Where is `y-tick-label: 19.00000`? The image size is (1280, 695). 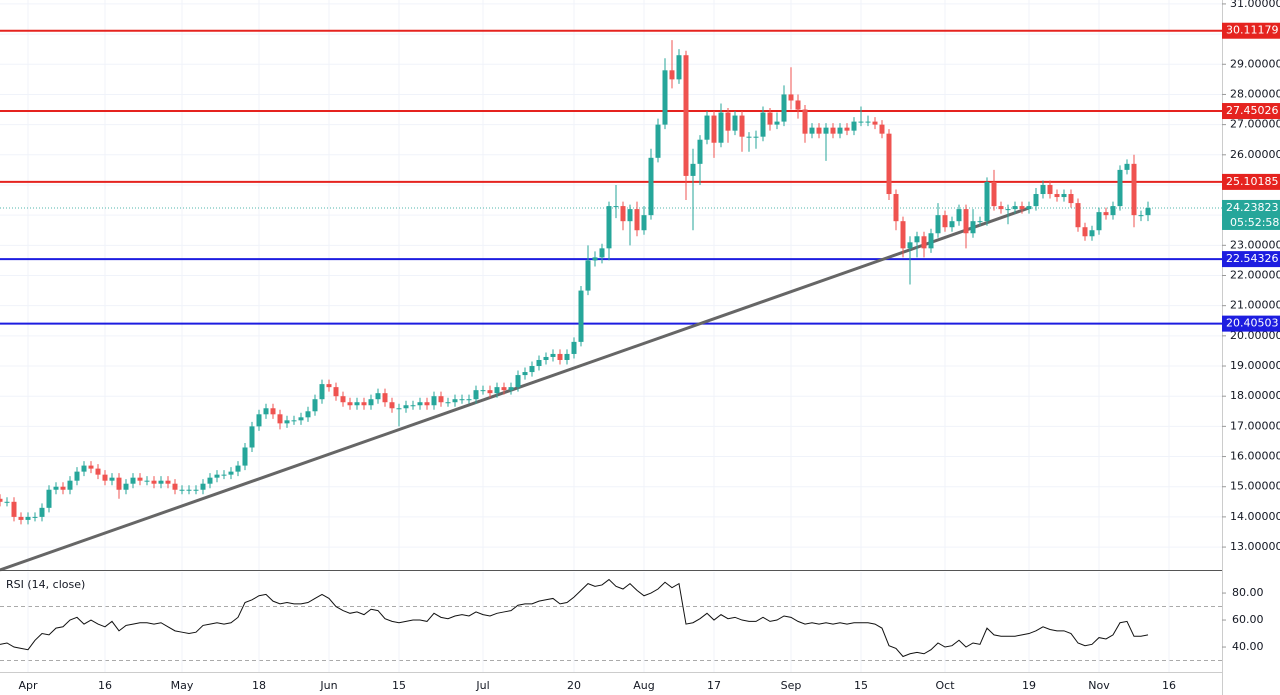
y-tick-label: 19.00000 is located at coordinates (1255, 365).